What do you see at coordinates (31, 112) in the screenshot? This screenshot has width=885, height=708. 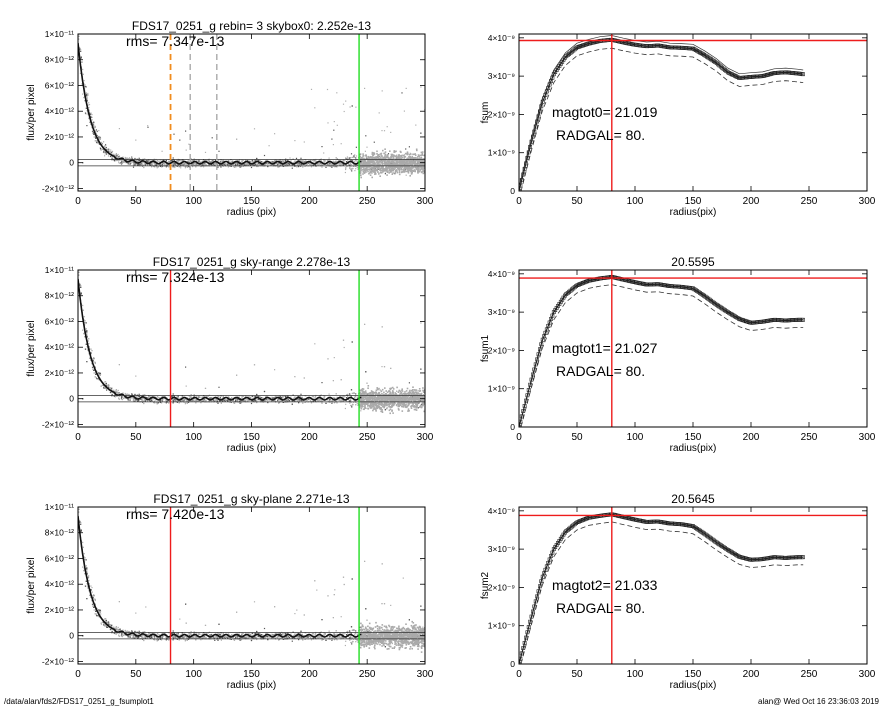 I see `y-axis-label: flux/per pixel` at bounding box center [31, 112].